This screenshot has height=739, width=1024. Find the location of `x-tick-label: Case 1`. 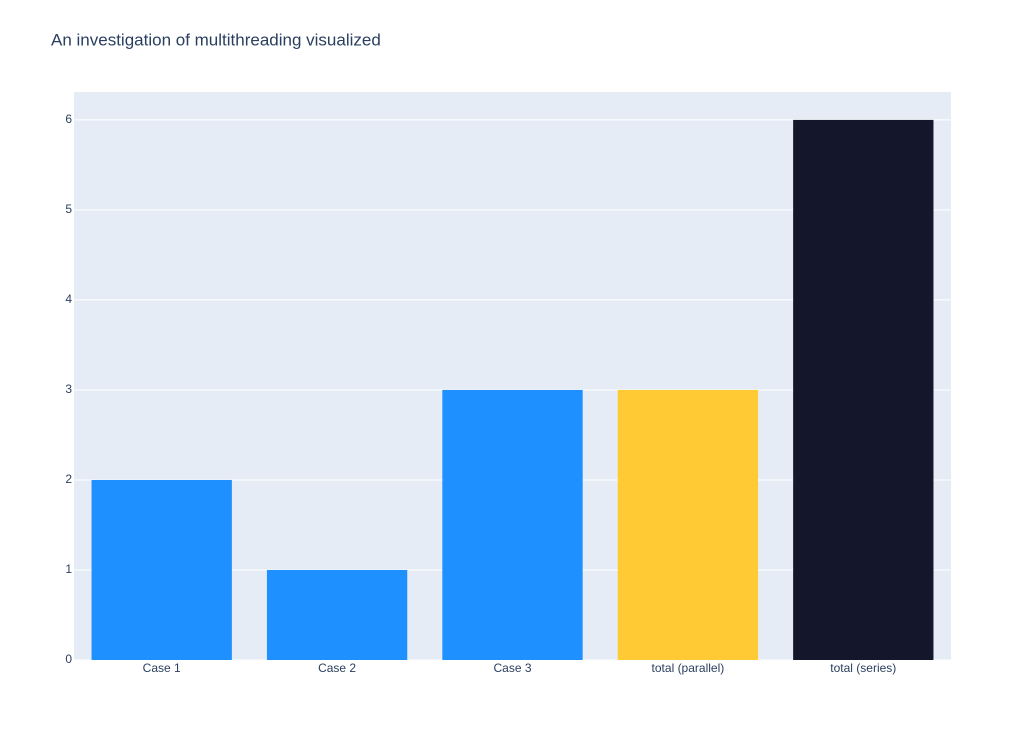

x-tick-label: Case 1 is located at coordinates (162, 668).